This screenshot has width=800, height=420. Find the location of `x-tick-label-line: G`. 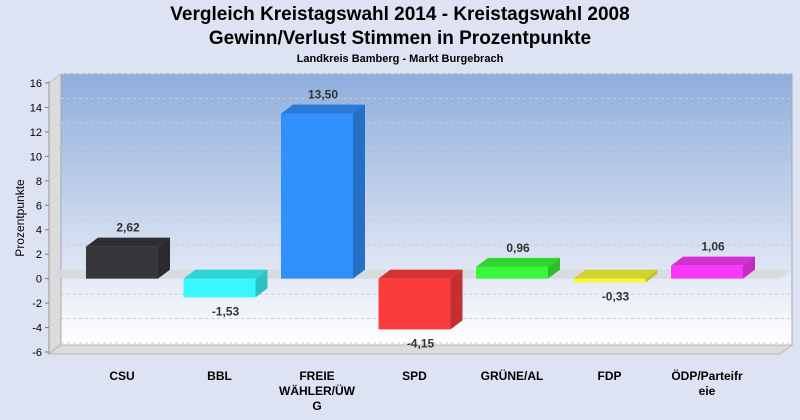

x-tick-label-line: G is located at coordinates (316, 406).